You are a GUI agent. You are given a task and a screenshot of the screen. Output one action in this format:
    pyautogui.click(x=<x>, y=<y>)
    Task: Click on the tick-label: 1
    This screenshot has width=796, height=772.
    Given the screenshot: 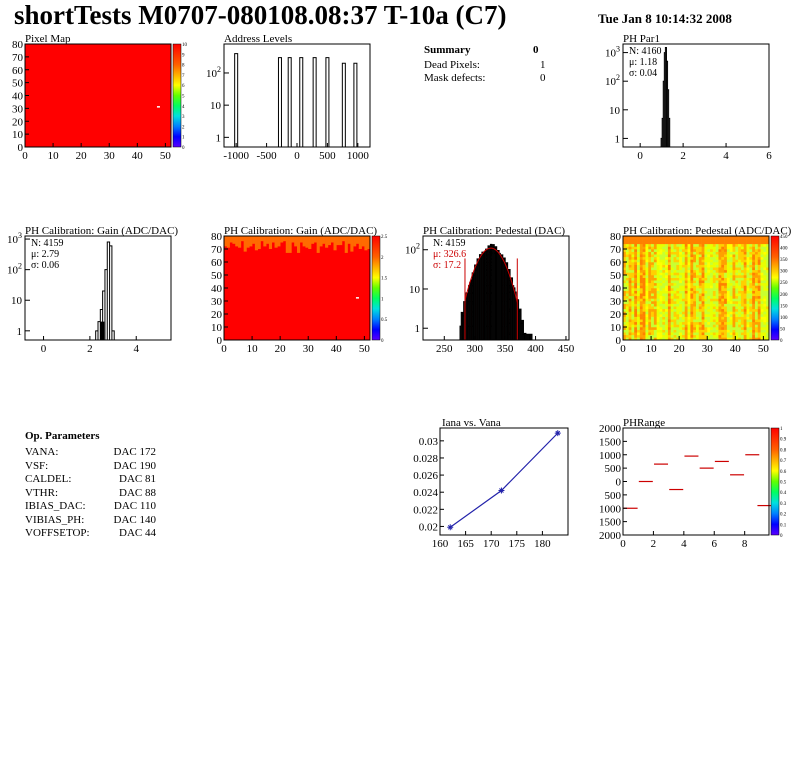 What is the action you would take?
    pyautogui.click(x=618, y=139)
    